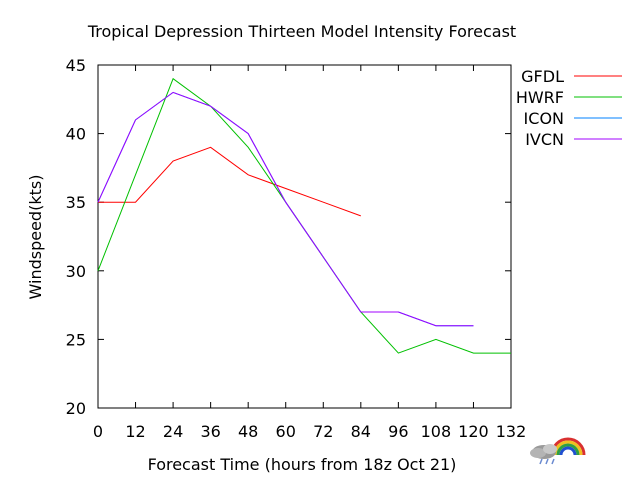 Image resolution: width=640 pixels, height=480 pixels. Describe the element at coordinates (76, 134) in the screenshot. I see `y-tick-label: 40` at that location.